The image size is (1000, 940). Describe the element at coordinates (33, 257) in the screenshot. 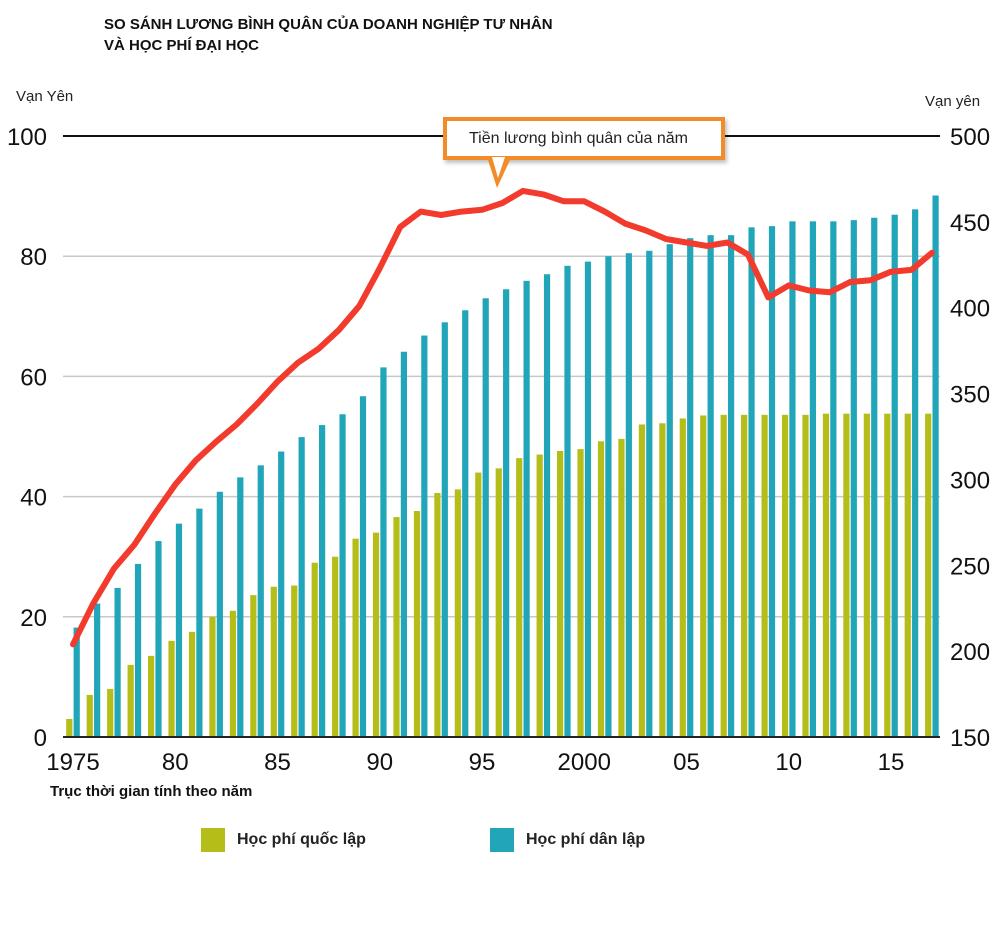

I see `left-tick-label: 80` at that location.